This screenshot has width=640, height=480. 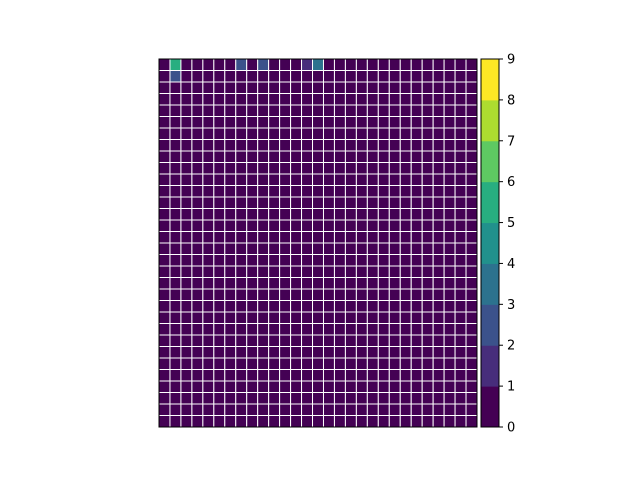 I want to click on colorbar-segment, so click(x=490, y=366).